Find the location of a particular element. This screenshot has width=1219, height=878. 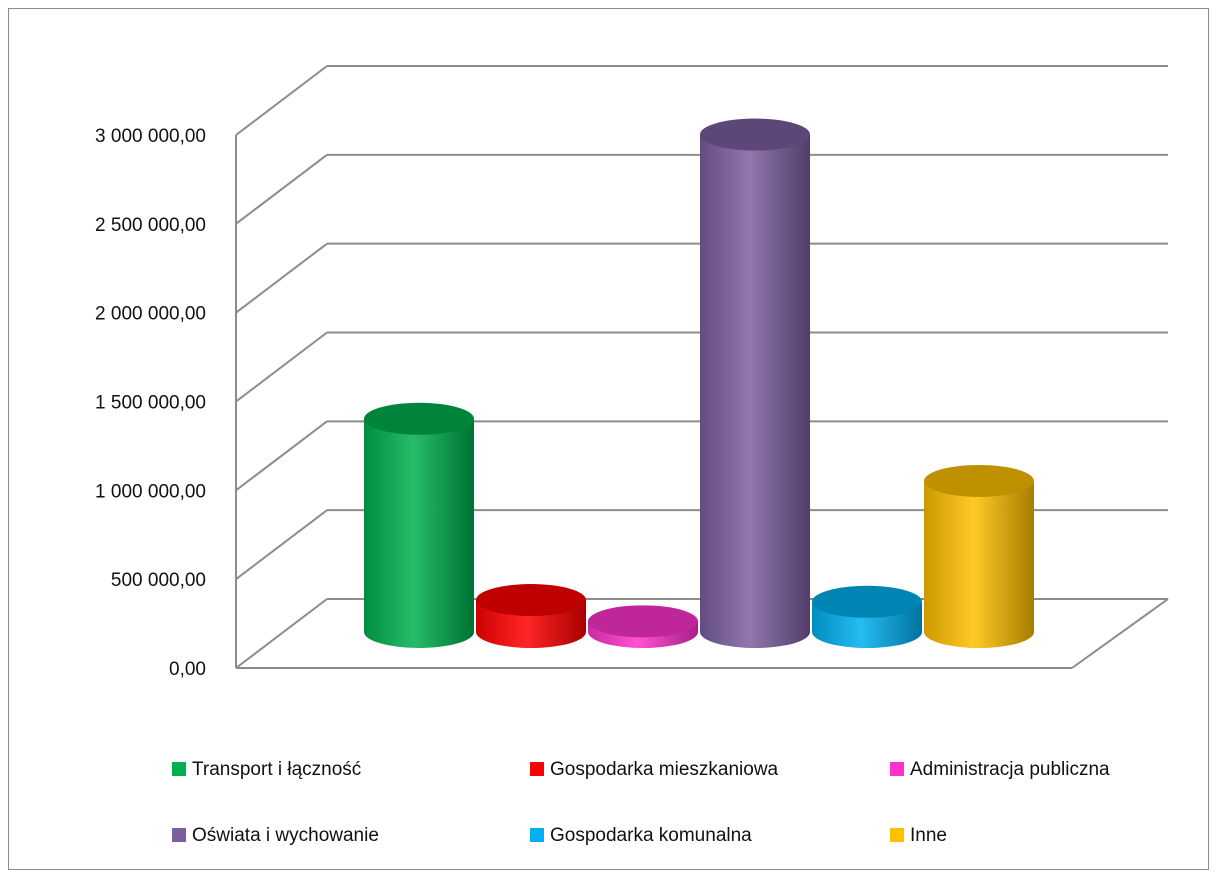

legend-label: Oświata i wychowanie is located at coordinates (285, 835).